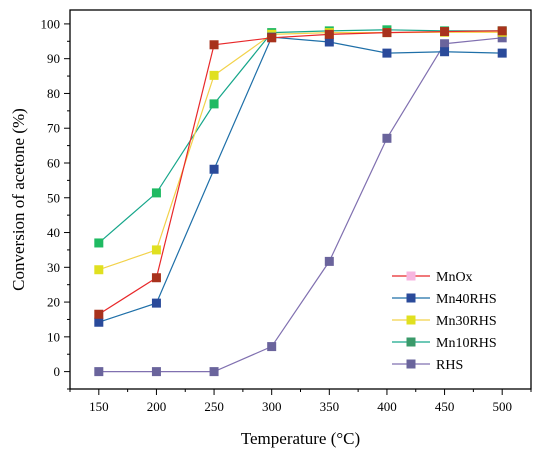 The height and width of the screenshot is (454, 550). I want to click on legend-label-rhs: RHS, so click(449, 365).